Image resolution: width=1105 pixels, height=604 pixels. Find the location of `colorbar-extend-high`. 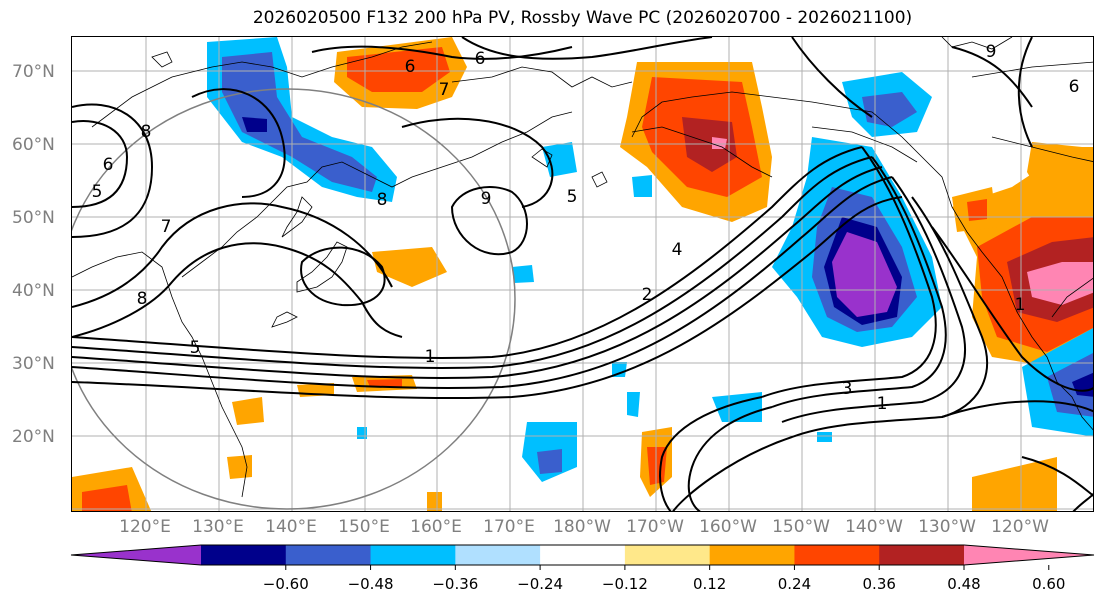

colorbar-extend-high is located at coordinates (1029, 555).